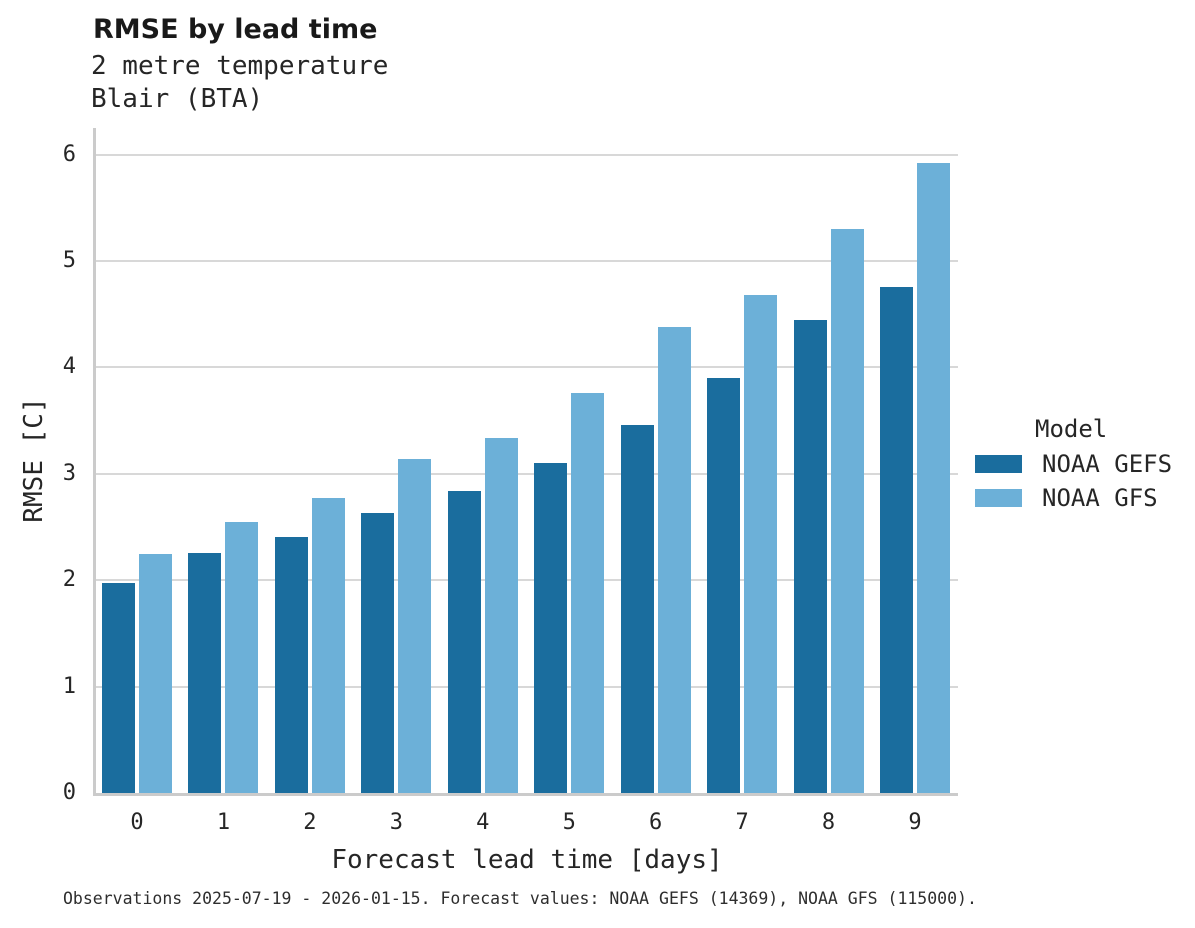 Image resolution: width=1195 pixels, height=928 pixels. I want to click on y-axis-spine, so click(94, 462).